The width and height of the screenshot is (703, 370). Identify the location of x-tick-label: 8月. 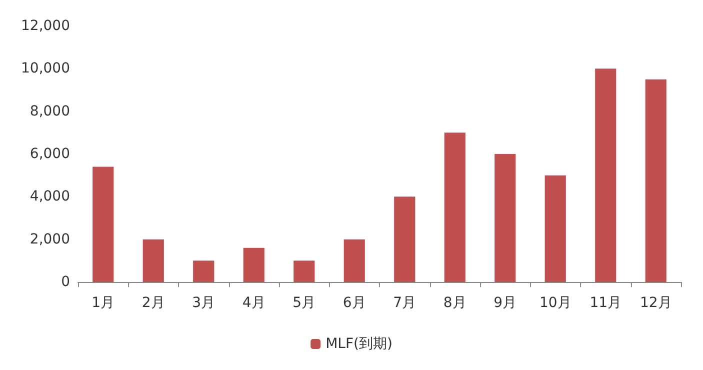
(454, 303).